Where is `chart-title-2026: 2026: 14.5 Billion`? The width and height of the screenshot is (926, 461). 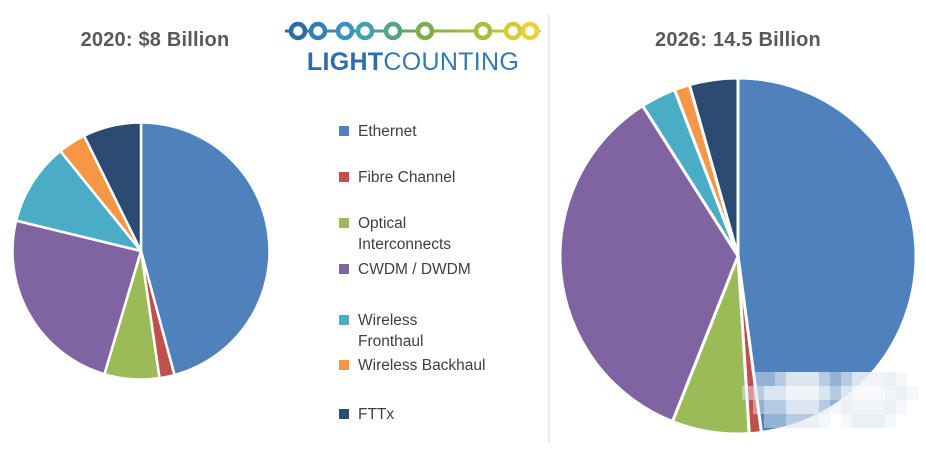 chart-title-2026: 2026: 14.5 Billion is located at coordinates (738, 40).